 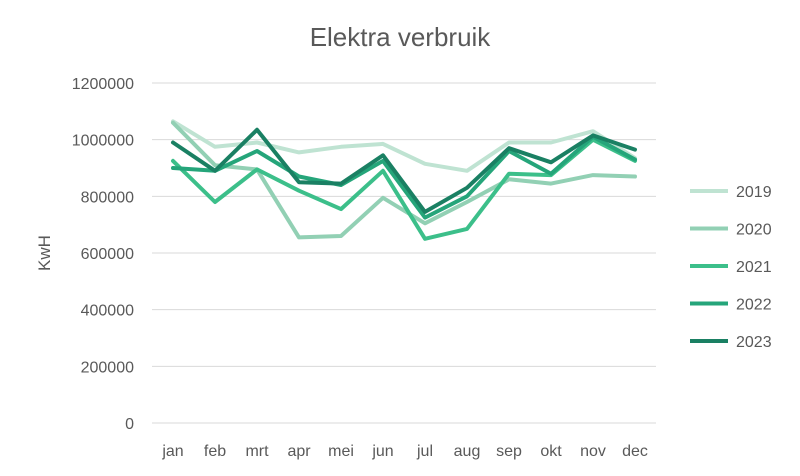 What do you see at coordinates (754, 305) in the screenshot?
I see `legend-label-2022: 2022` at bounding box center [754, 305].